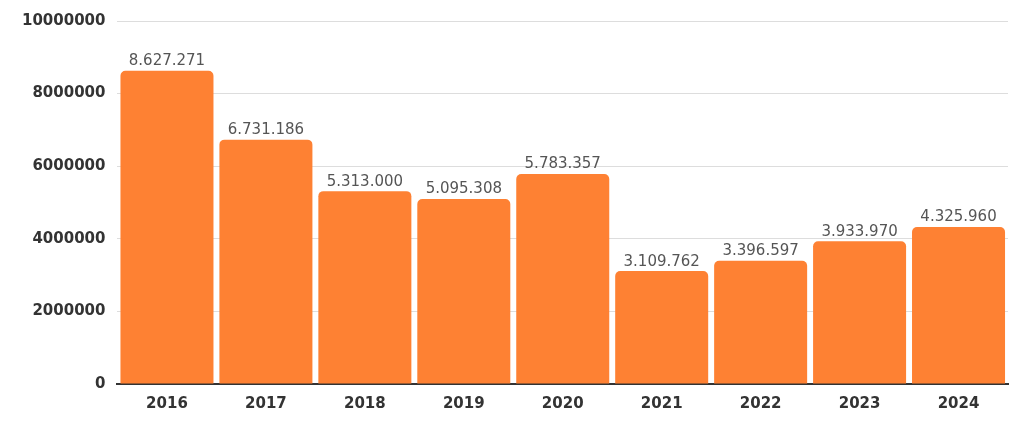  What do you see at coordinates (463, 402) in the screenshot?
I see `x-tick-label: 2019` at bounding box center [463, 402].